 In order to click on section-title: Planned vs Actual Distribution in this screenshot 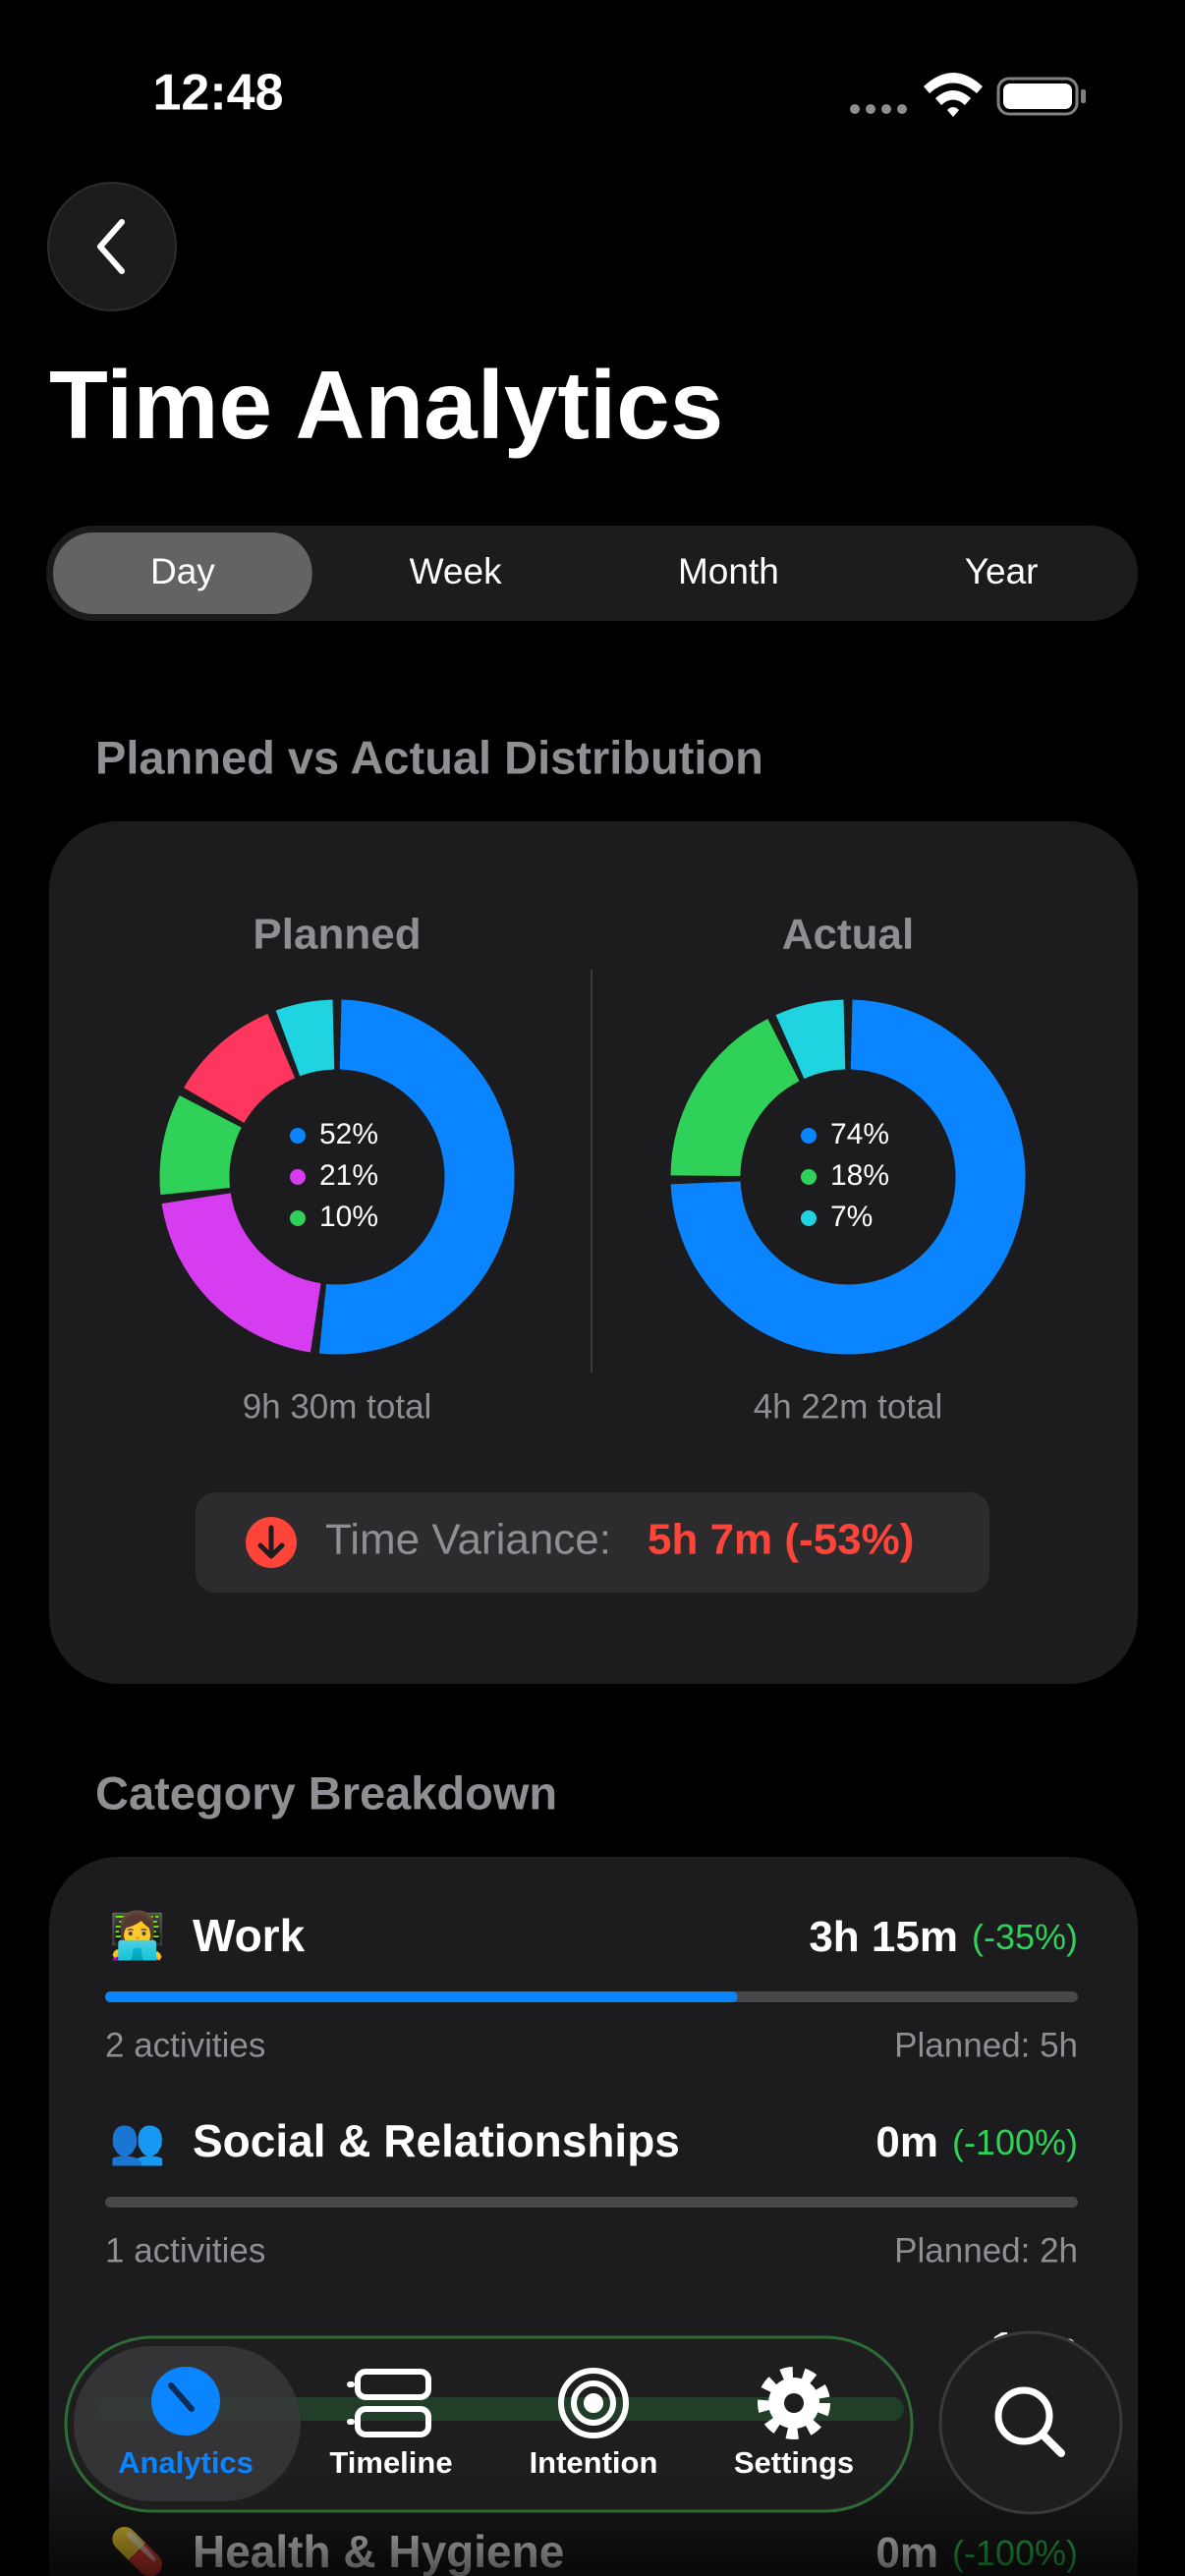, I will do `click(429, 757)`.